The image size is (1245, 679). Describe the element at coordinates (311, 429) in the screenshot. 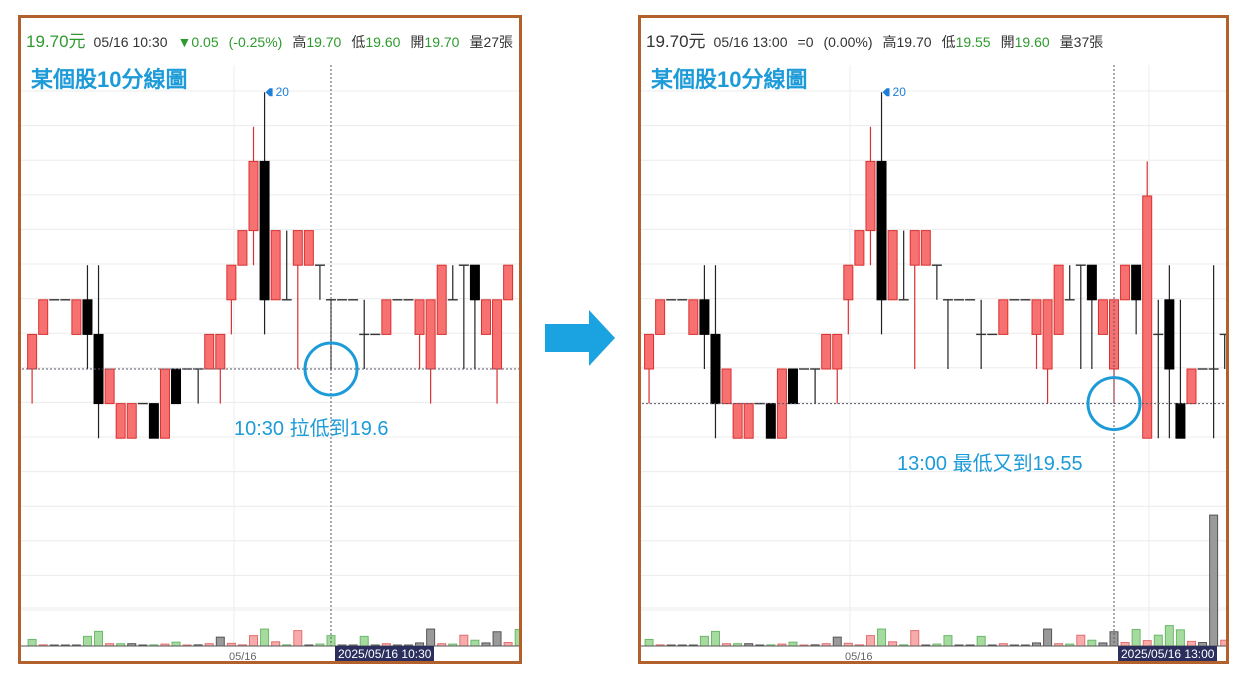

I see `annotation-text: 10:30 拉低到19.6` at that location.